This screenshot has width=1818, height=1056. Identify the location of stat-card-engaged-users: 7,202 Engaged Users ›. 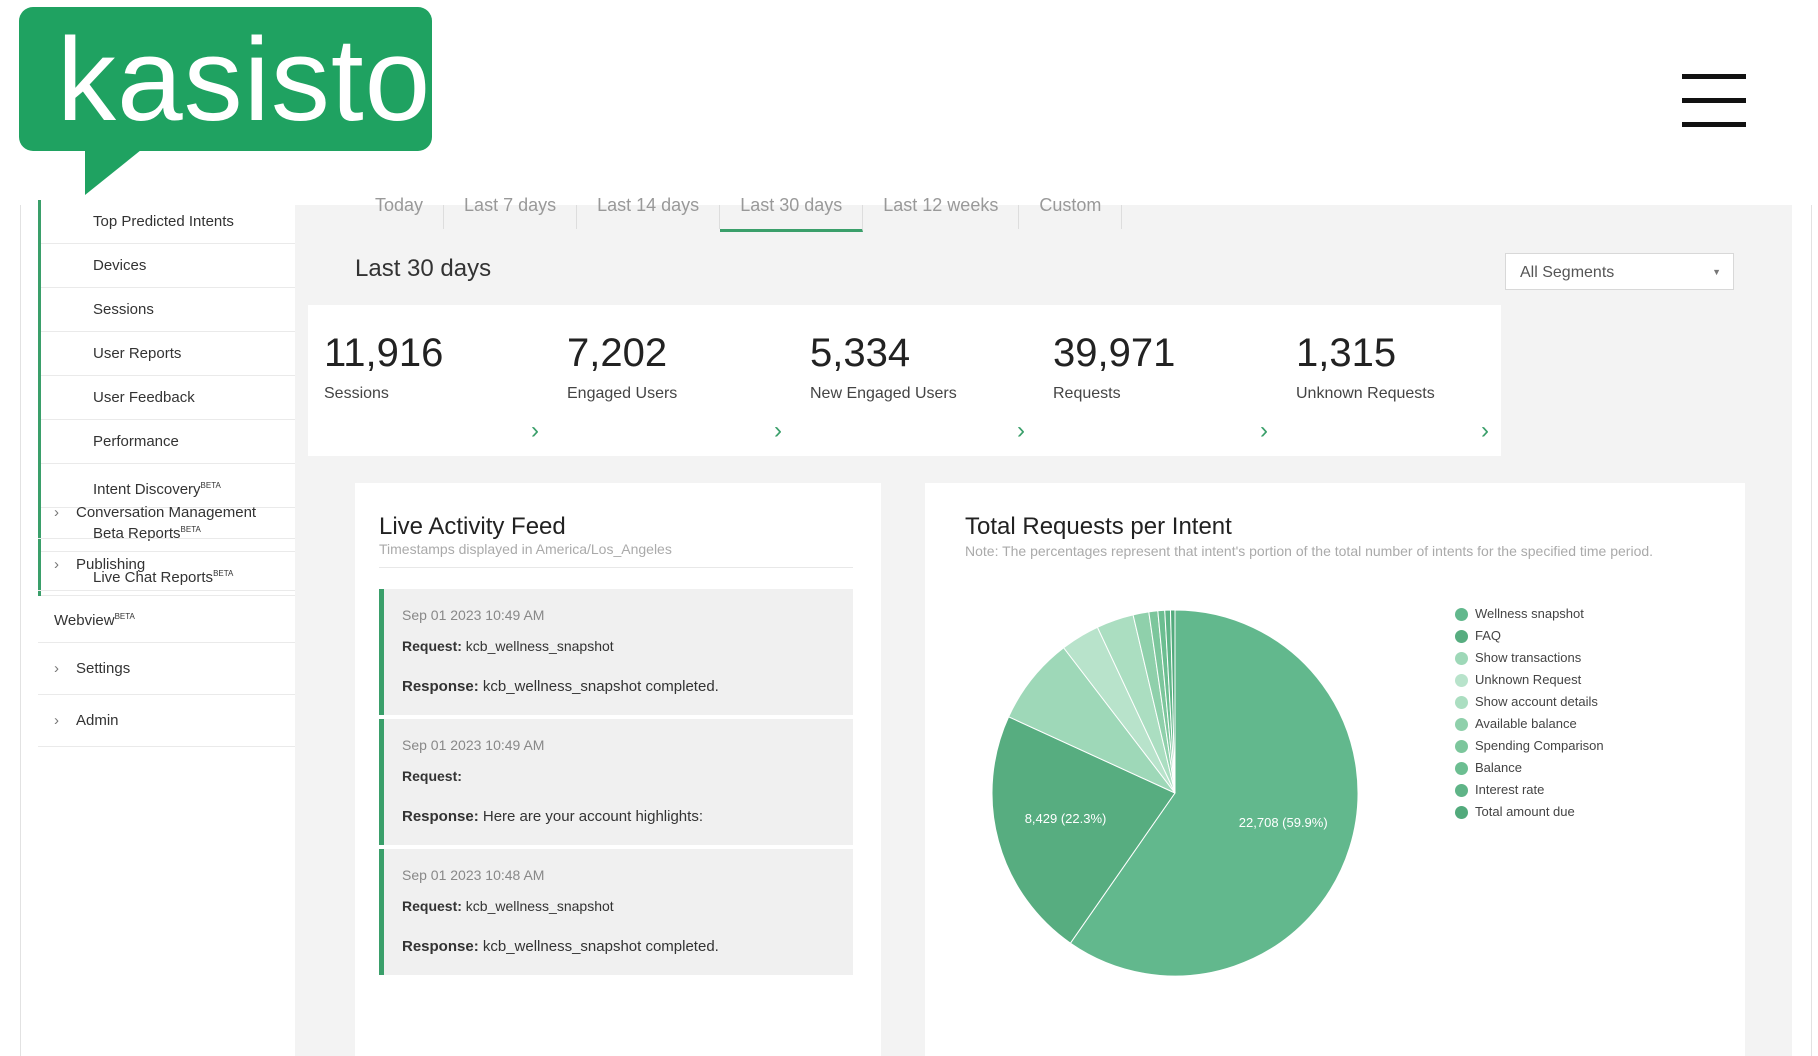
(672, 380).